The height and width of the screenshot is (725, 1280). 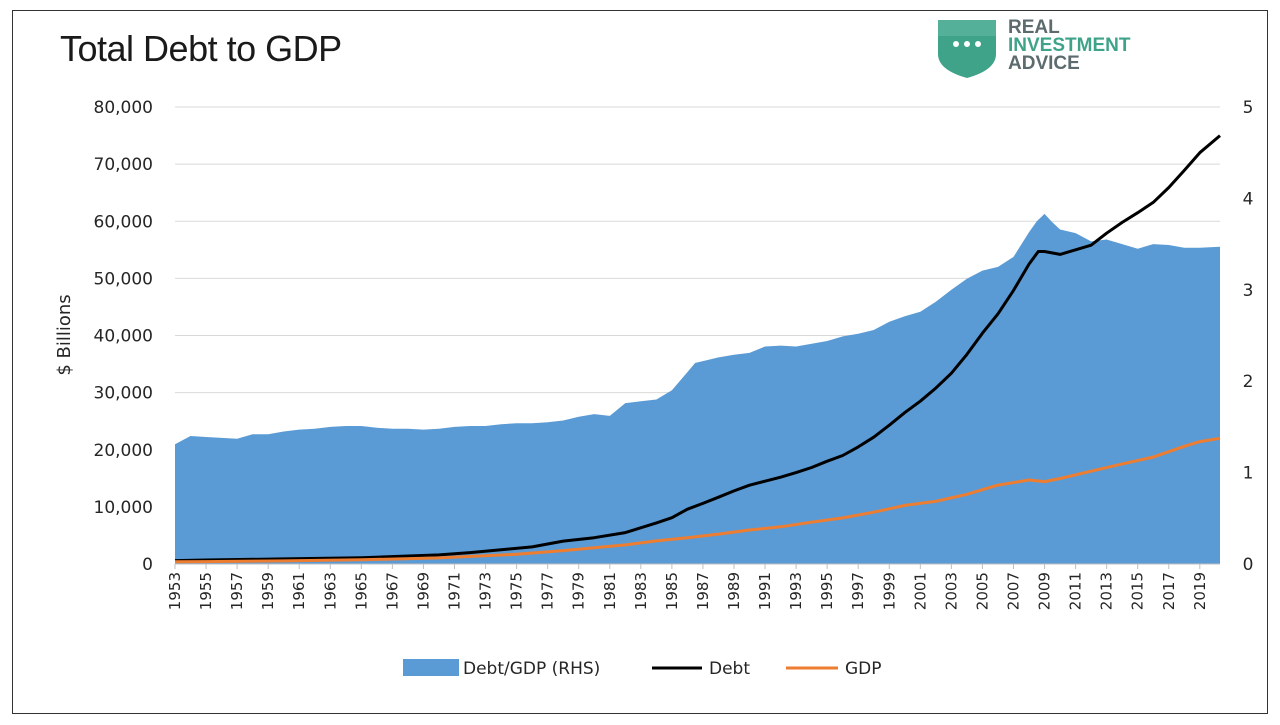 I want to click on logo-shield-shape, so click(x=967, y=49).